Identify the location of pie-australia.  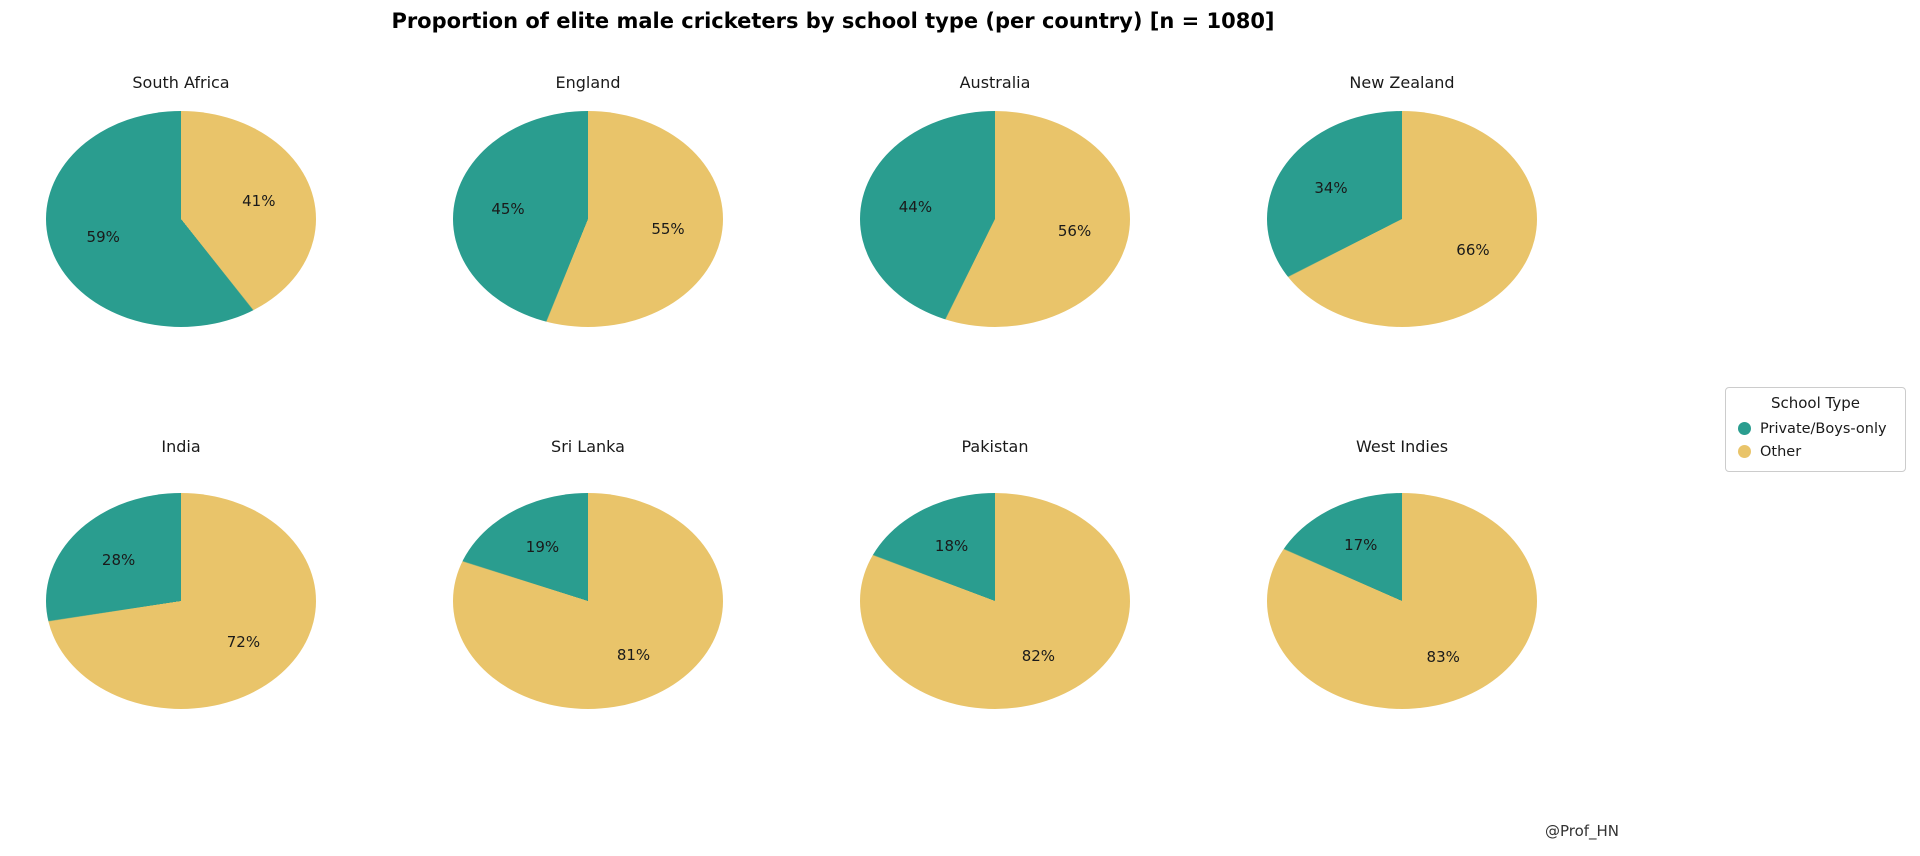
(995, 219).